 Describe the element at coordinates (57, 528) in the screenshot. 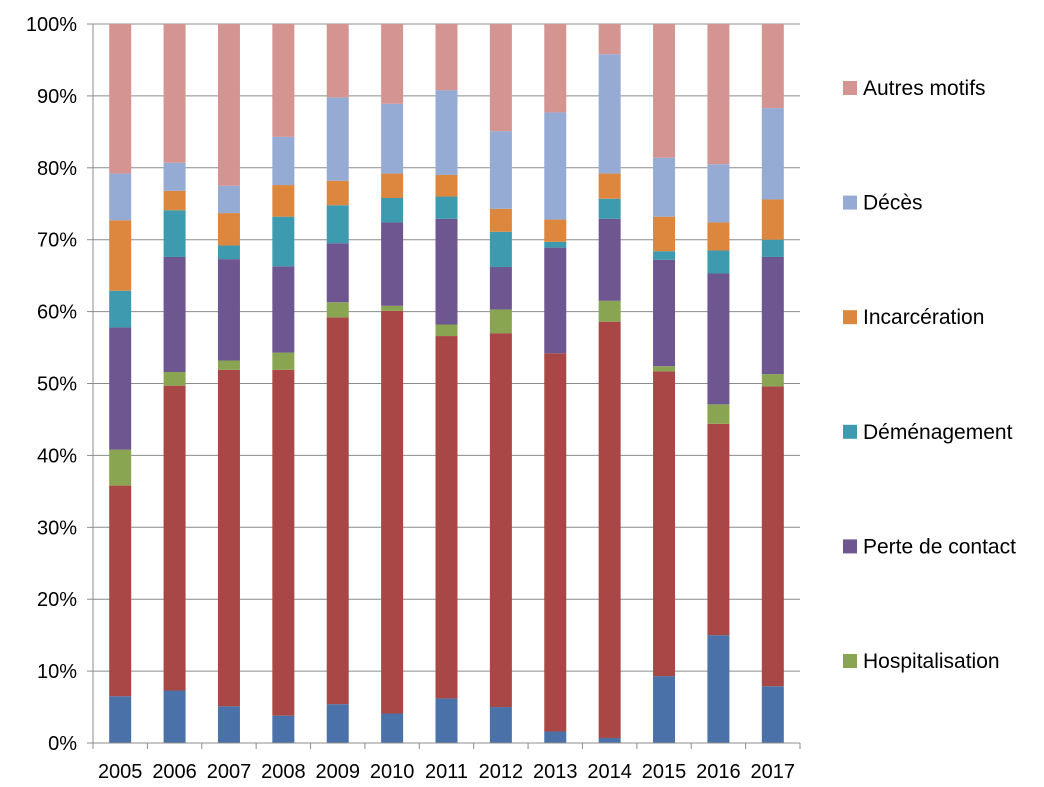

I see `y-axis-tick-label: 30%` at that location.